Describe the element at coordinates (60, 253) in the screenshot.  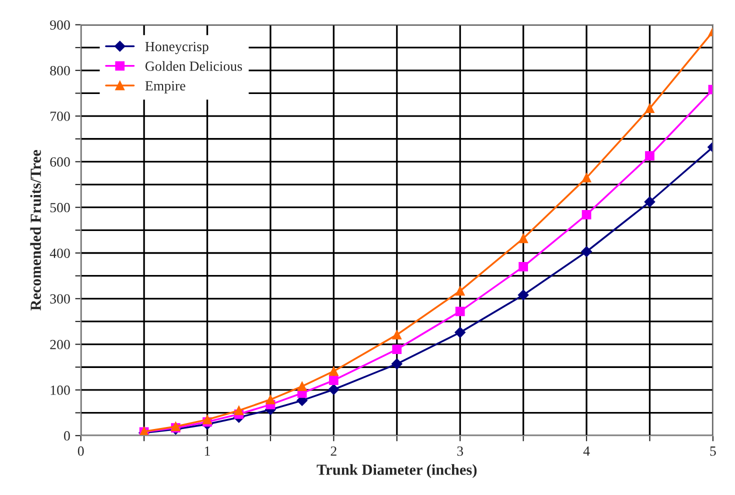
I see `y-tick-label: 400` at that location.